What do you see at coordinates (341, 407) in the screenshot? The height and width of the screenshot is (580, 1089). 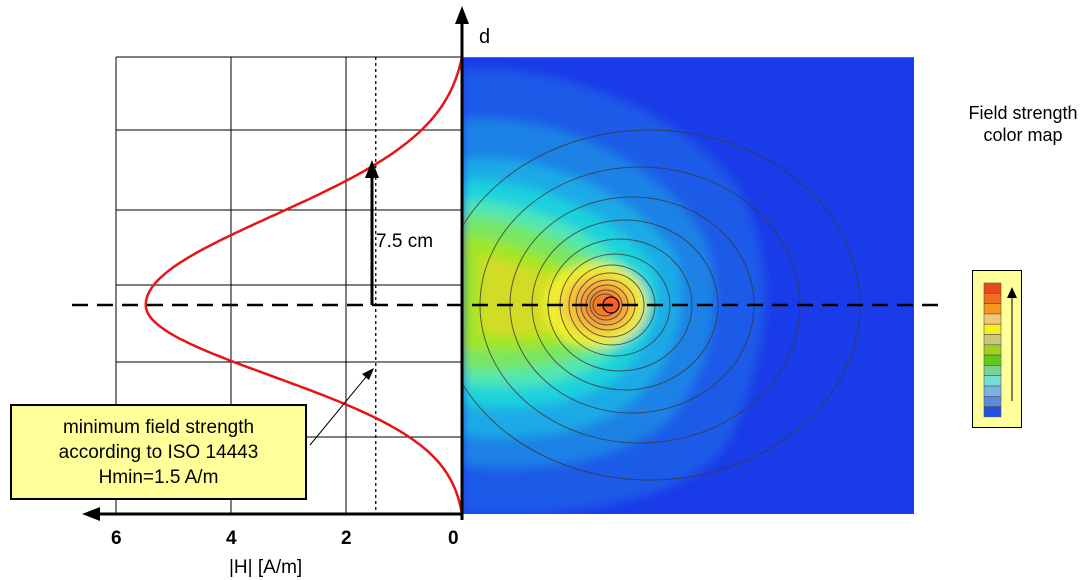 I see `note-pointer-arrow` at bounding box center [341, 407].